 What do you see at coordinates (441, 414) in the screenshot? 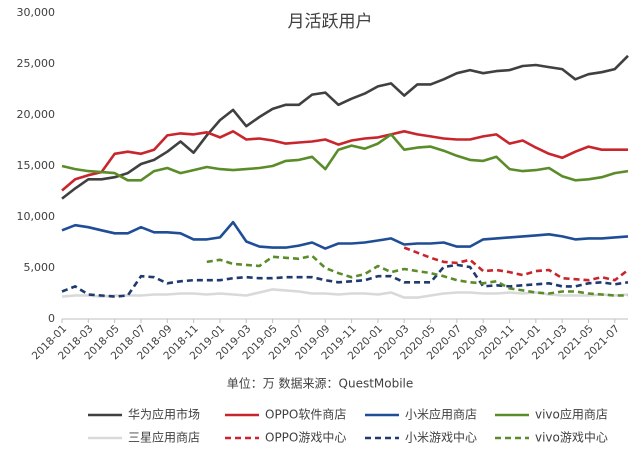
I see `legend-label: 小米应用商店` at bounding box center [441, 414].